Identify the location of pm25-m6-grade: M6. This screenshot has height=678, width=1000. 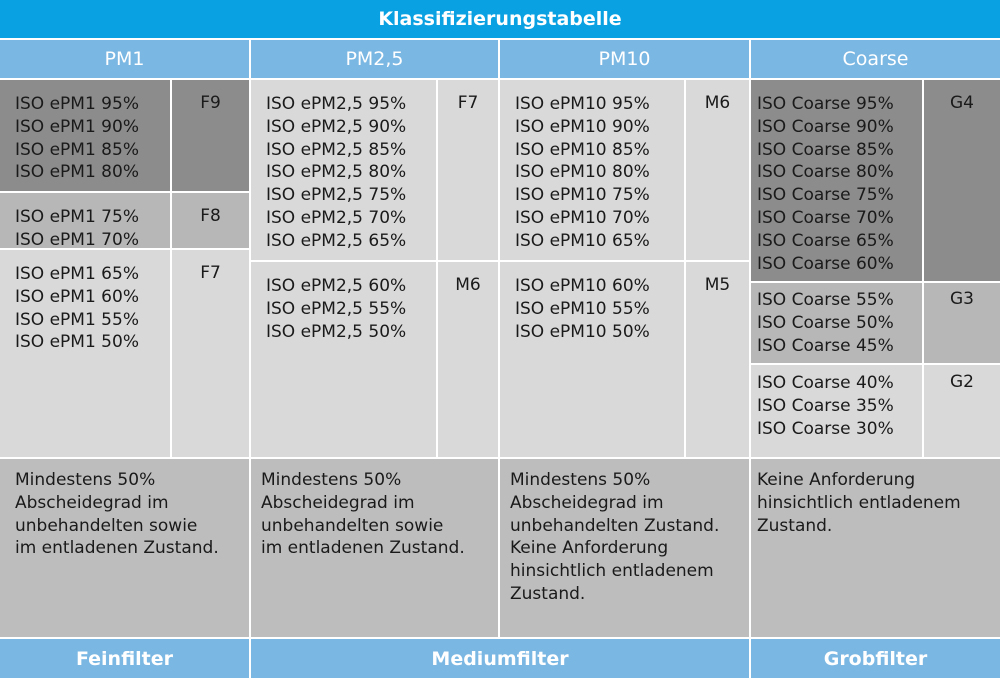
(468, 285).